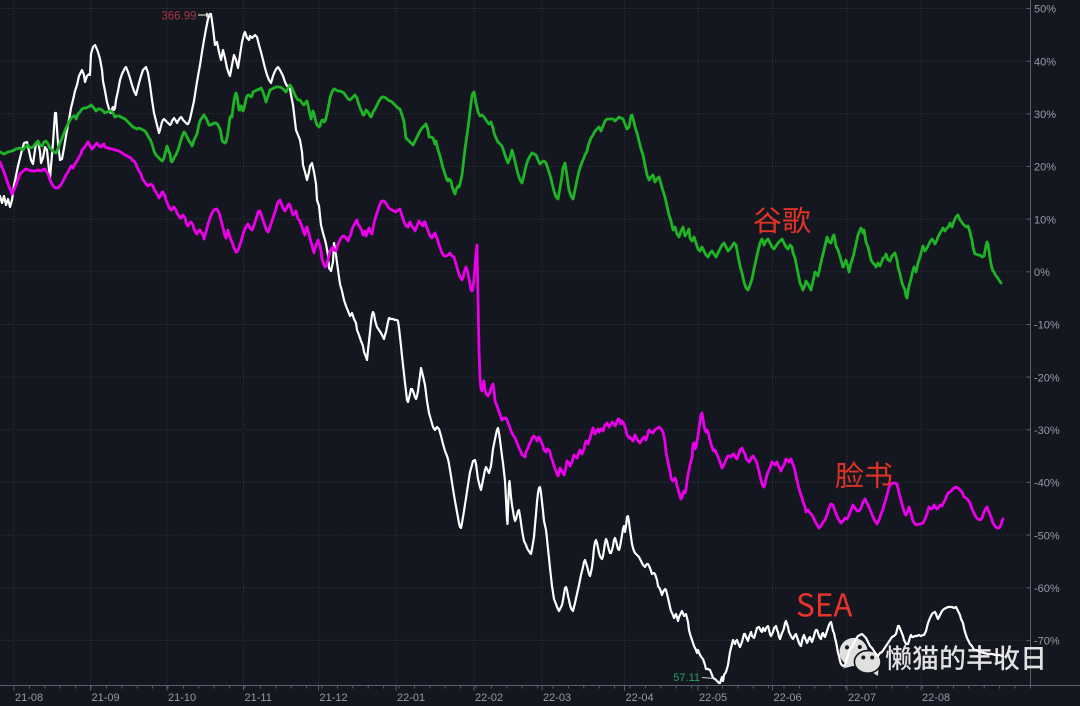 Image resolution: width=1080 pixels, height=706 pixels. What do you see at coordinates (411, 698) in the screenshot?
I see `svg-text: 22-01` at bounding box center [411, 698].